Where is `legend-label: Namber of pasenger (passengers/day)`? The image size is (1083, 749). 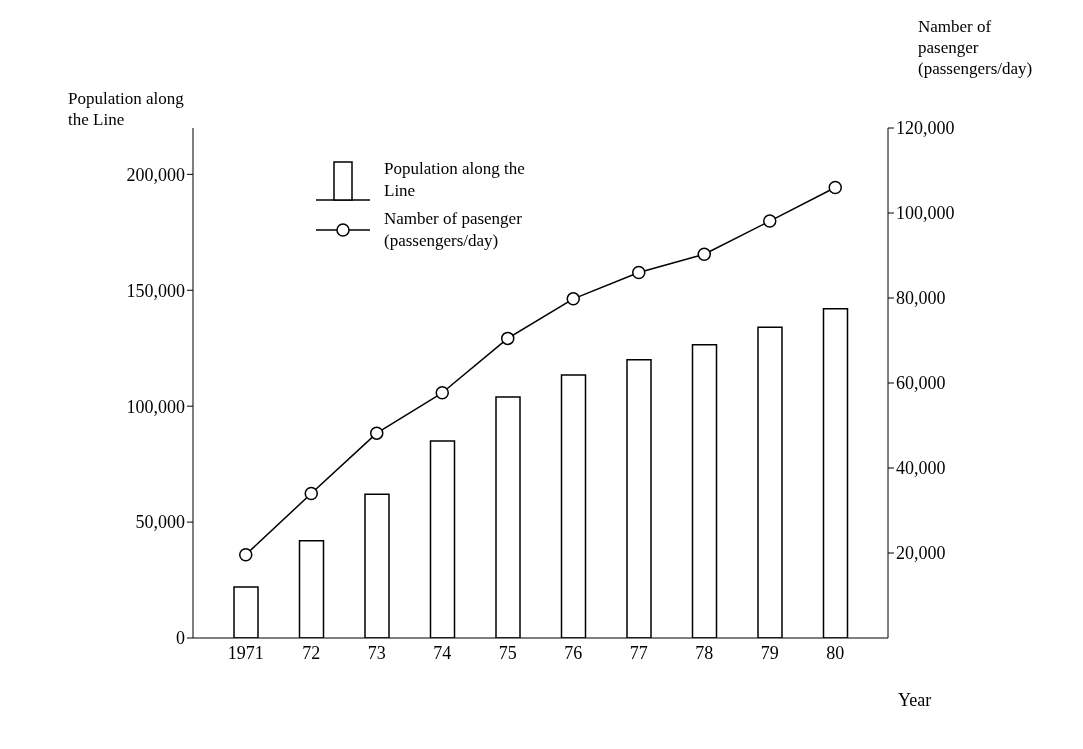
legend-label: Namber of pasenger (passengers/day) is located at coordinates (453, 230).